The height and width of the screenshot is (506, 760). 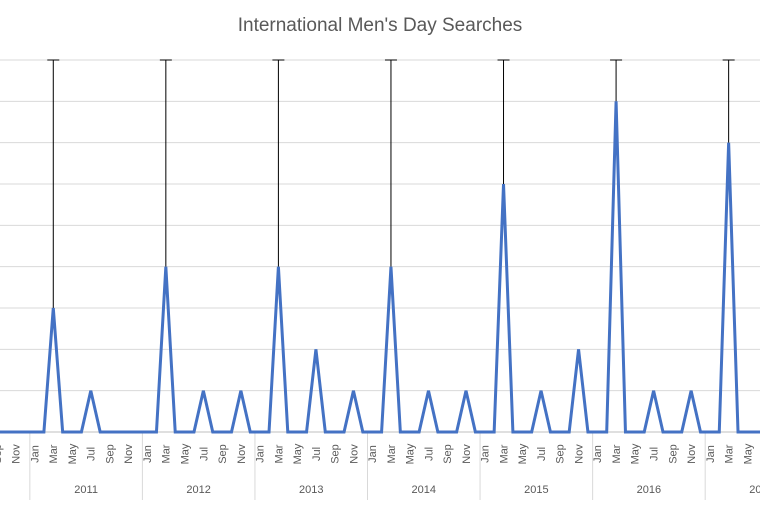 What do you see at coordinates (380, 25) in the screenshot?
I see `chart-title: International Men's Day Searches` at bounding box center [380, 25].